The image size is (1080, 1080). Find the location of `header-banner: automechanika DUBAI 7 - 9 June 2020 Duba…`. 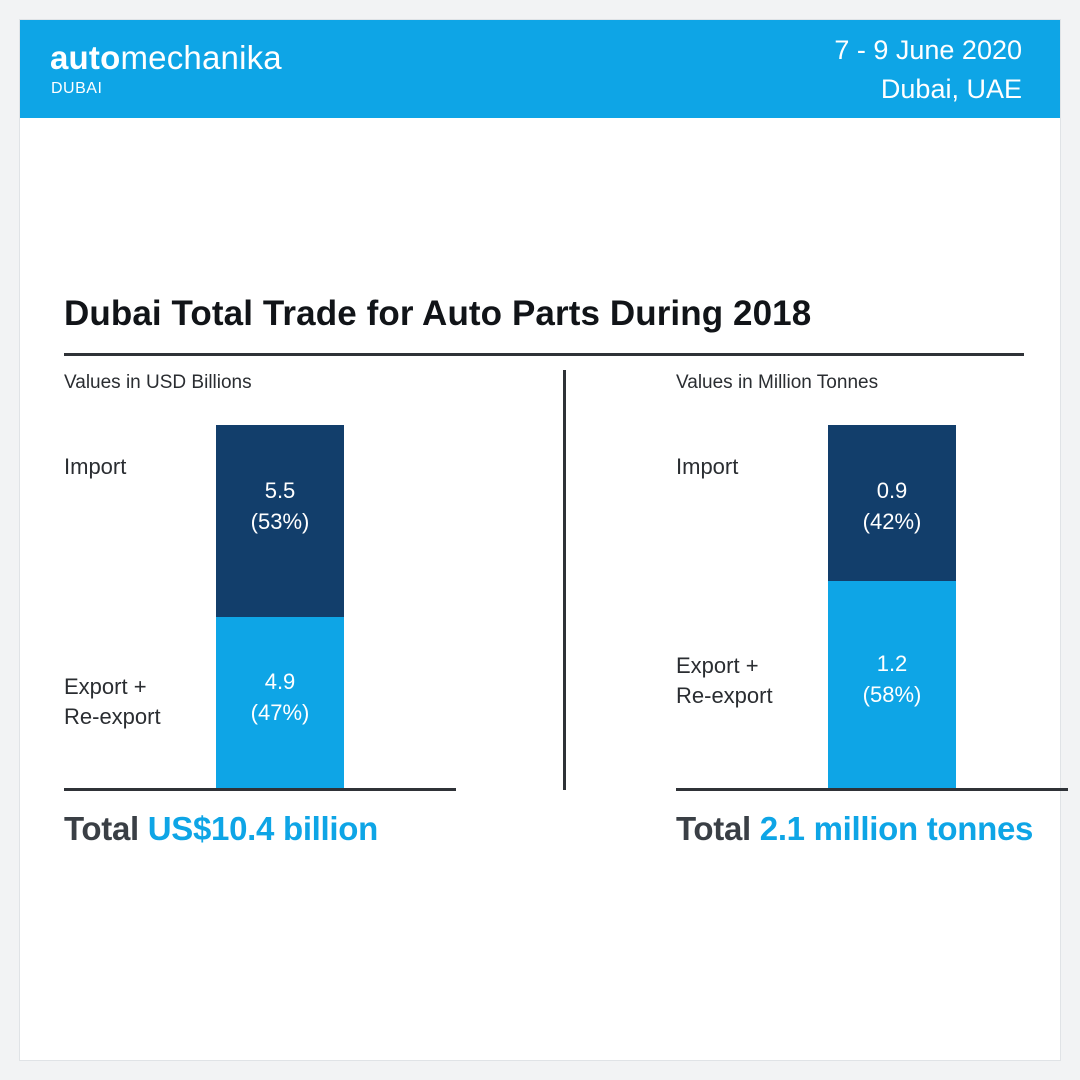

header-banner: automechanika DUBAI 7 - 9 June 2020 Duba… is located at coordinates (540, 69).